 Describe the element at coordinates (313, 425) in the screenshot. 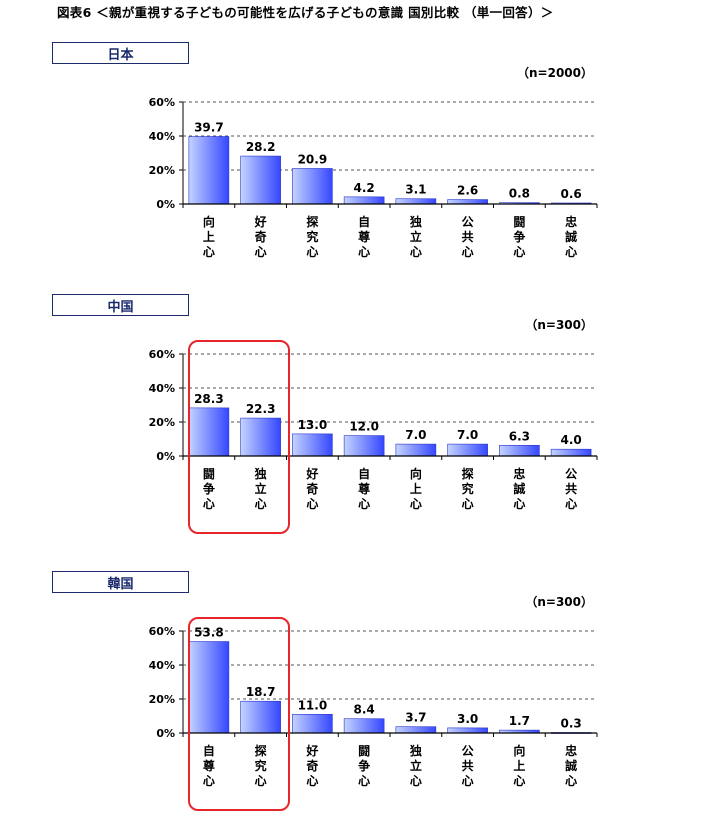

I see `value-label: 13.0` at that location.